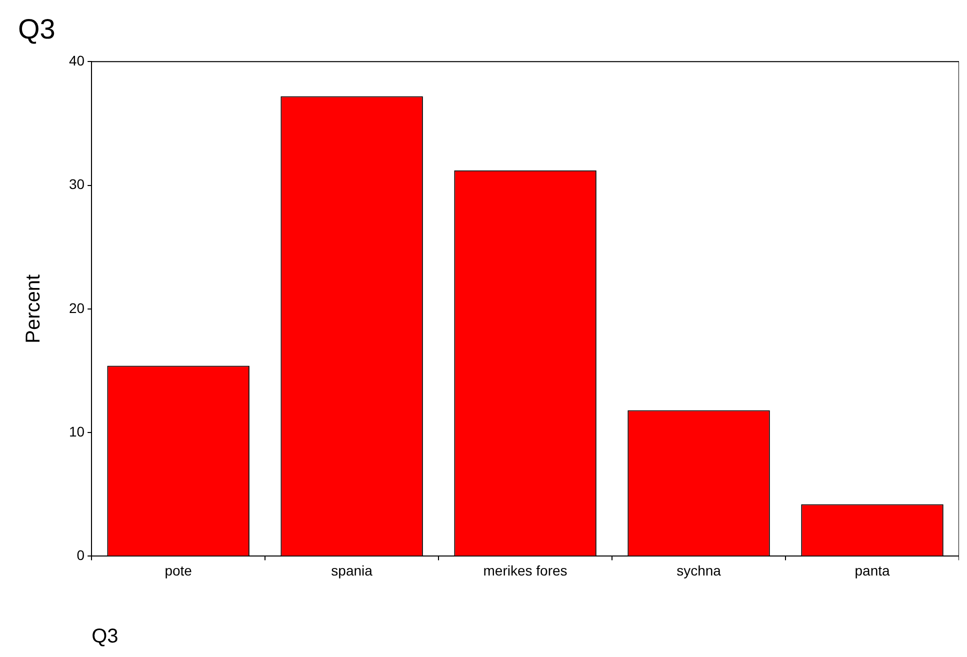  I want to click on y-tick-label: 0, so click(80, 555).